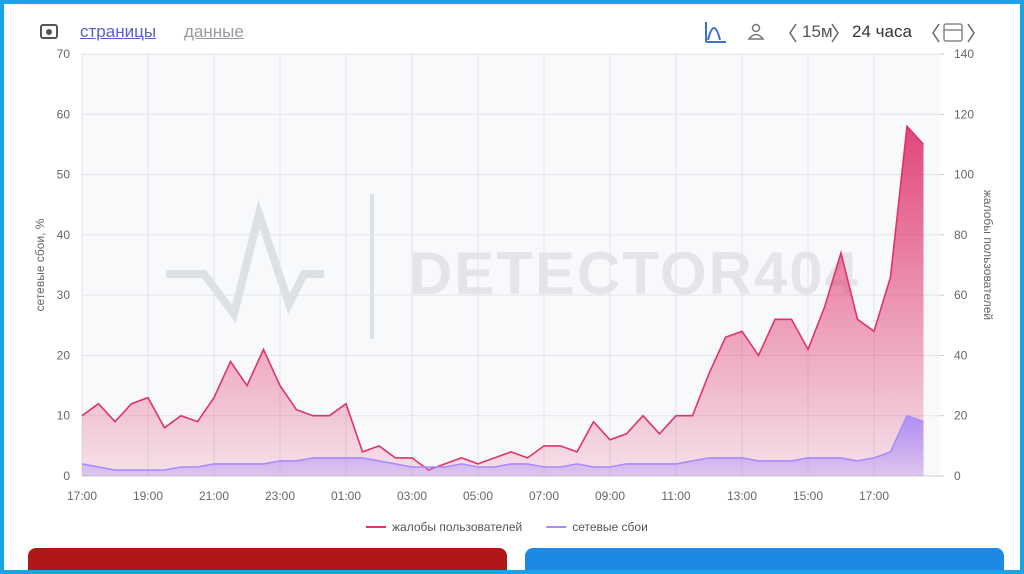  What do you see at coordinates (64, 416) in the screenshot?
I see `y-tick-label: 10` at bounding box center [64, 416].